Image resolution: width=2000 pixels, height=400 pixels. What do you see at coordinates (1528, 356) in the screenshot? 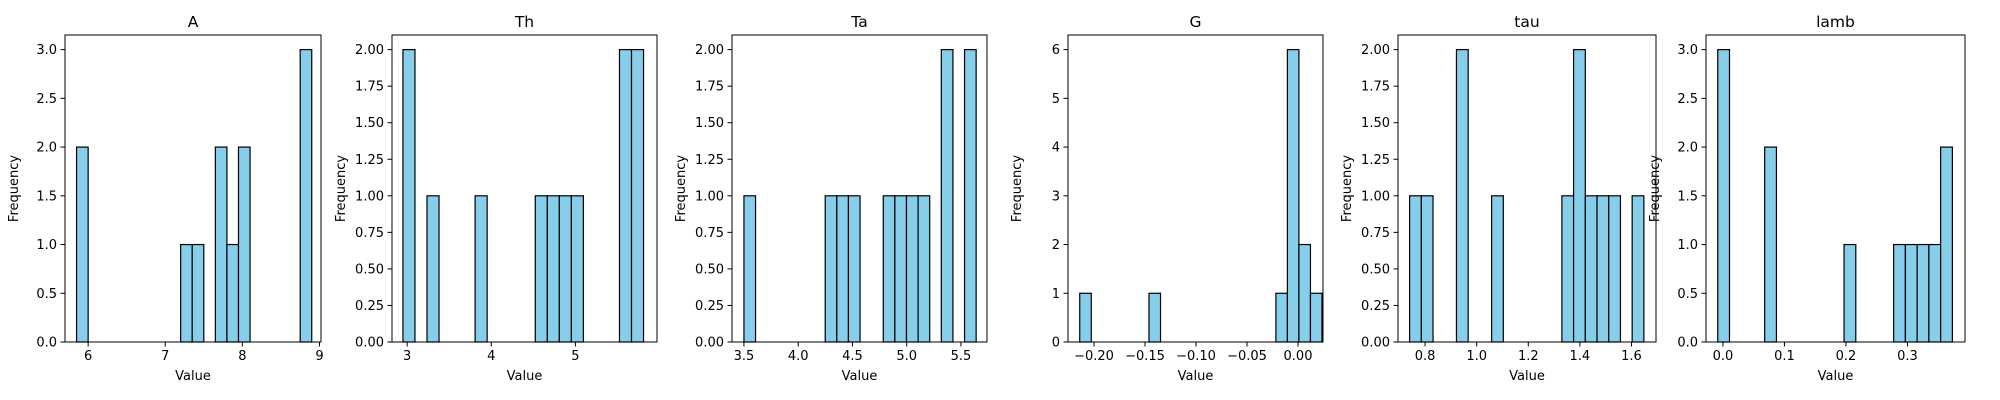
I see `x-tick-label: 1.2` at bounding box center [1528, 356].